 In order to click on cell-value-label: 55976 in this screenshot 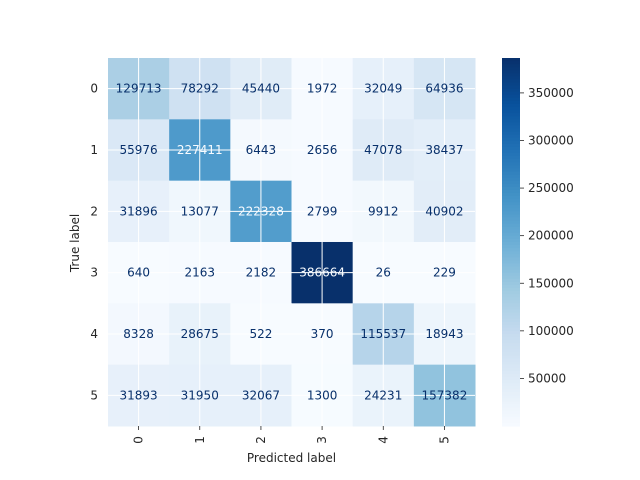, I will do `click(138, 150)`.